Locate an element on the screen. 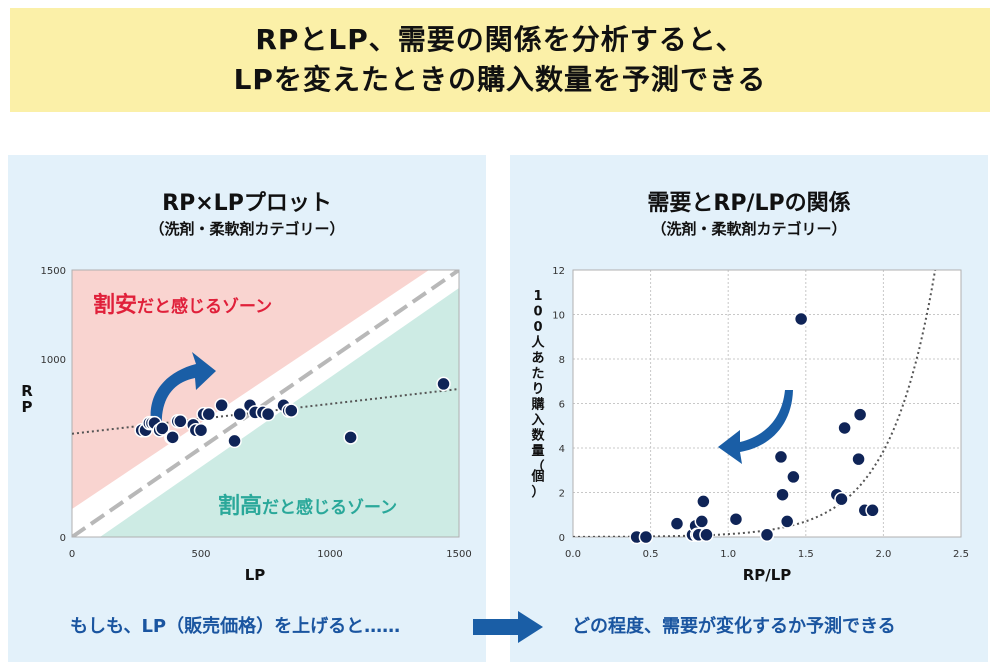 The image size is (1000, 672). cheap-zone-text: だと感じるゾーン is located at coordinates (204, 306).